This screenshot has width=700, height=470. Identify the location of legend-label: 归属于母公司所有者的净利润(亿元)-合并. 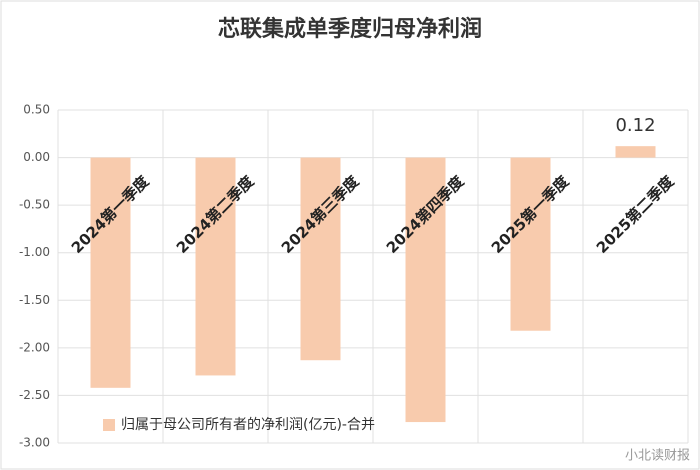
(248, 424).